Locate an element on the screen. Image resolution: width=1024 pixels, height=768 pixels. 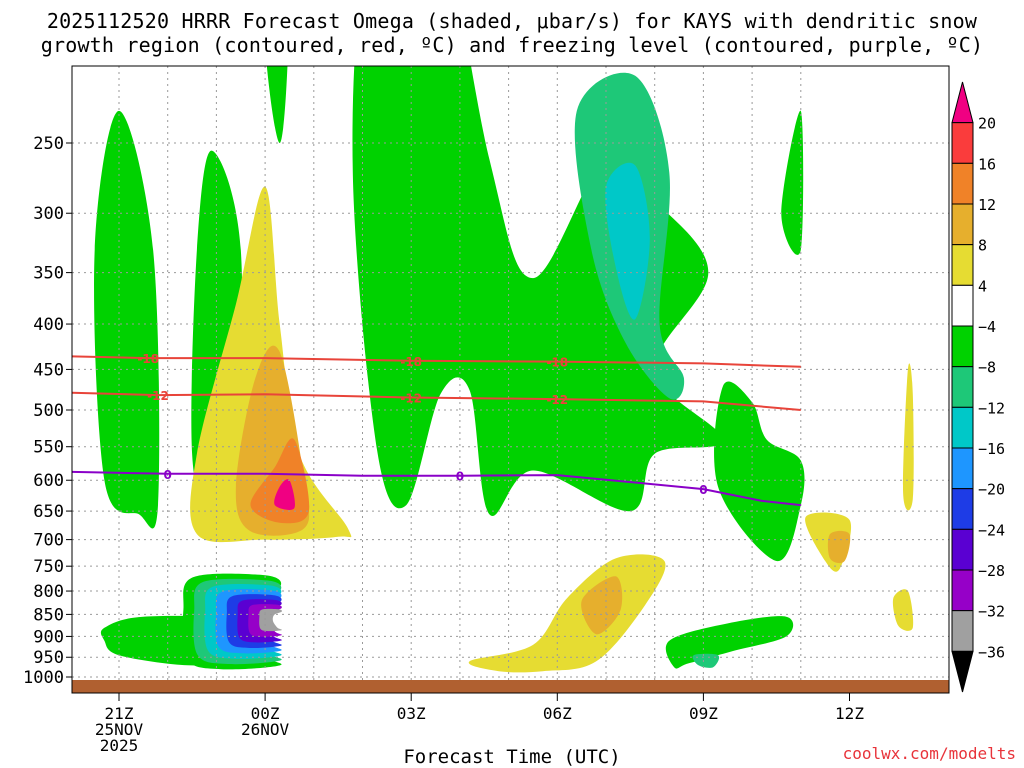
y-tick-label-800: 800 is located at coordinates (48, 592).